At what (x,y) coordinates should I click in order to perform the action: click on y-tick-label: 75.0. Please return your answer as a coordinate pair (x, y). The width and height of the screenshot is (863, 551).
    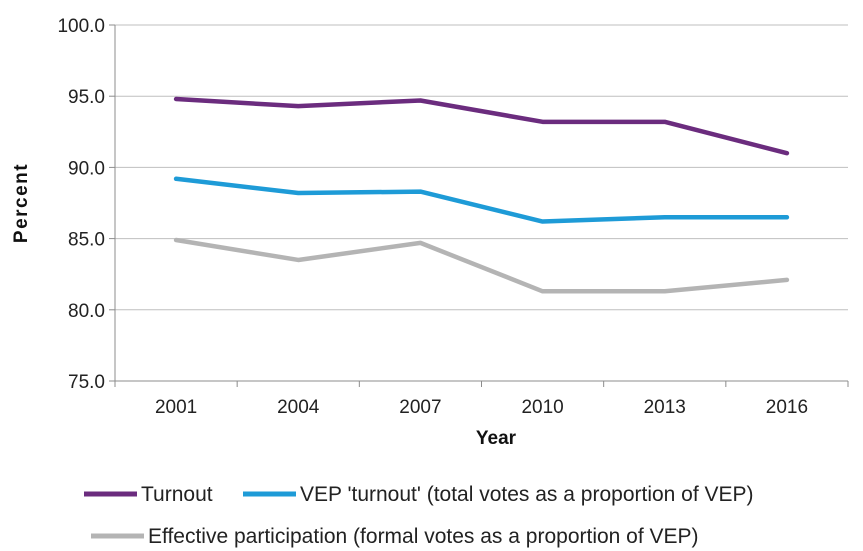
    Looking at the image, I should click on (86, 382).